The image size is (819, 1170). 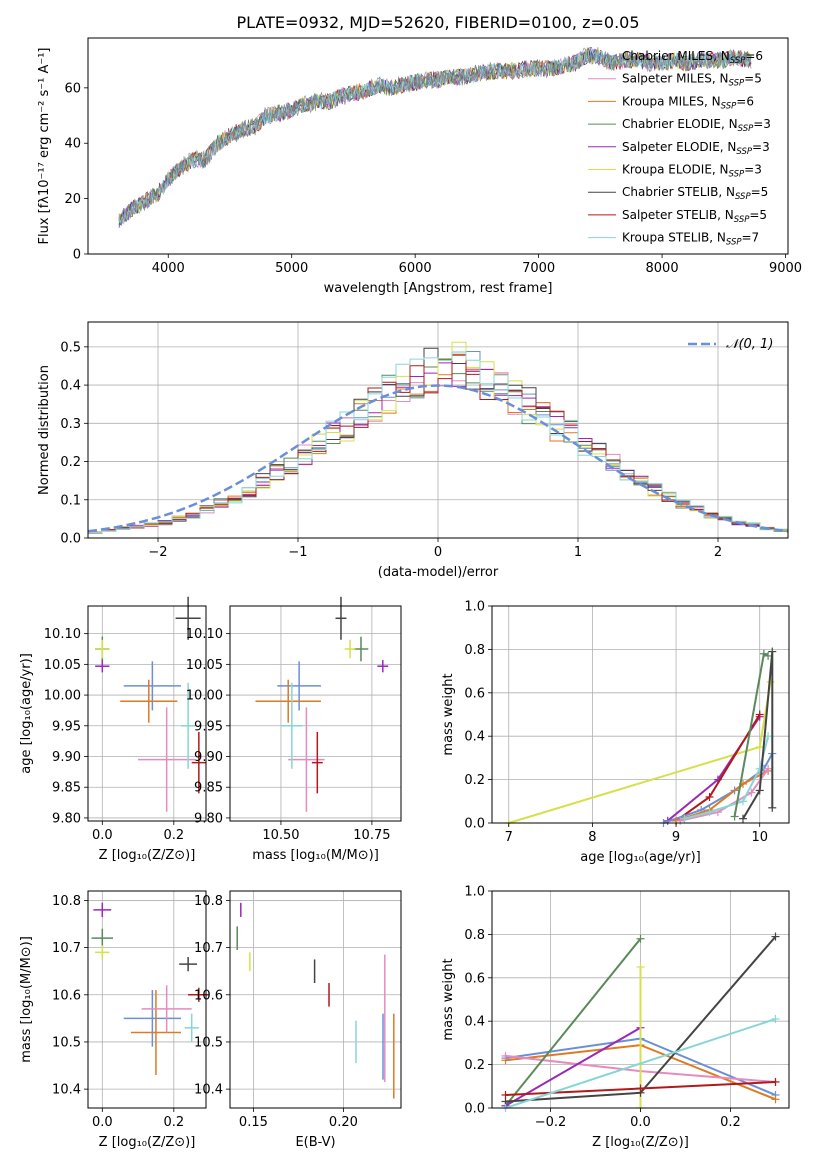 I want to click on legend-label: Kroupa MILES, NSSP=6, so click(x=688, y=102).